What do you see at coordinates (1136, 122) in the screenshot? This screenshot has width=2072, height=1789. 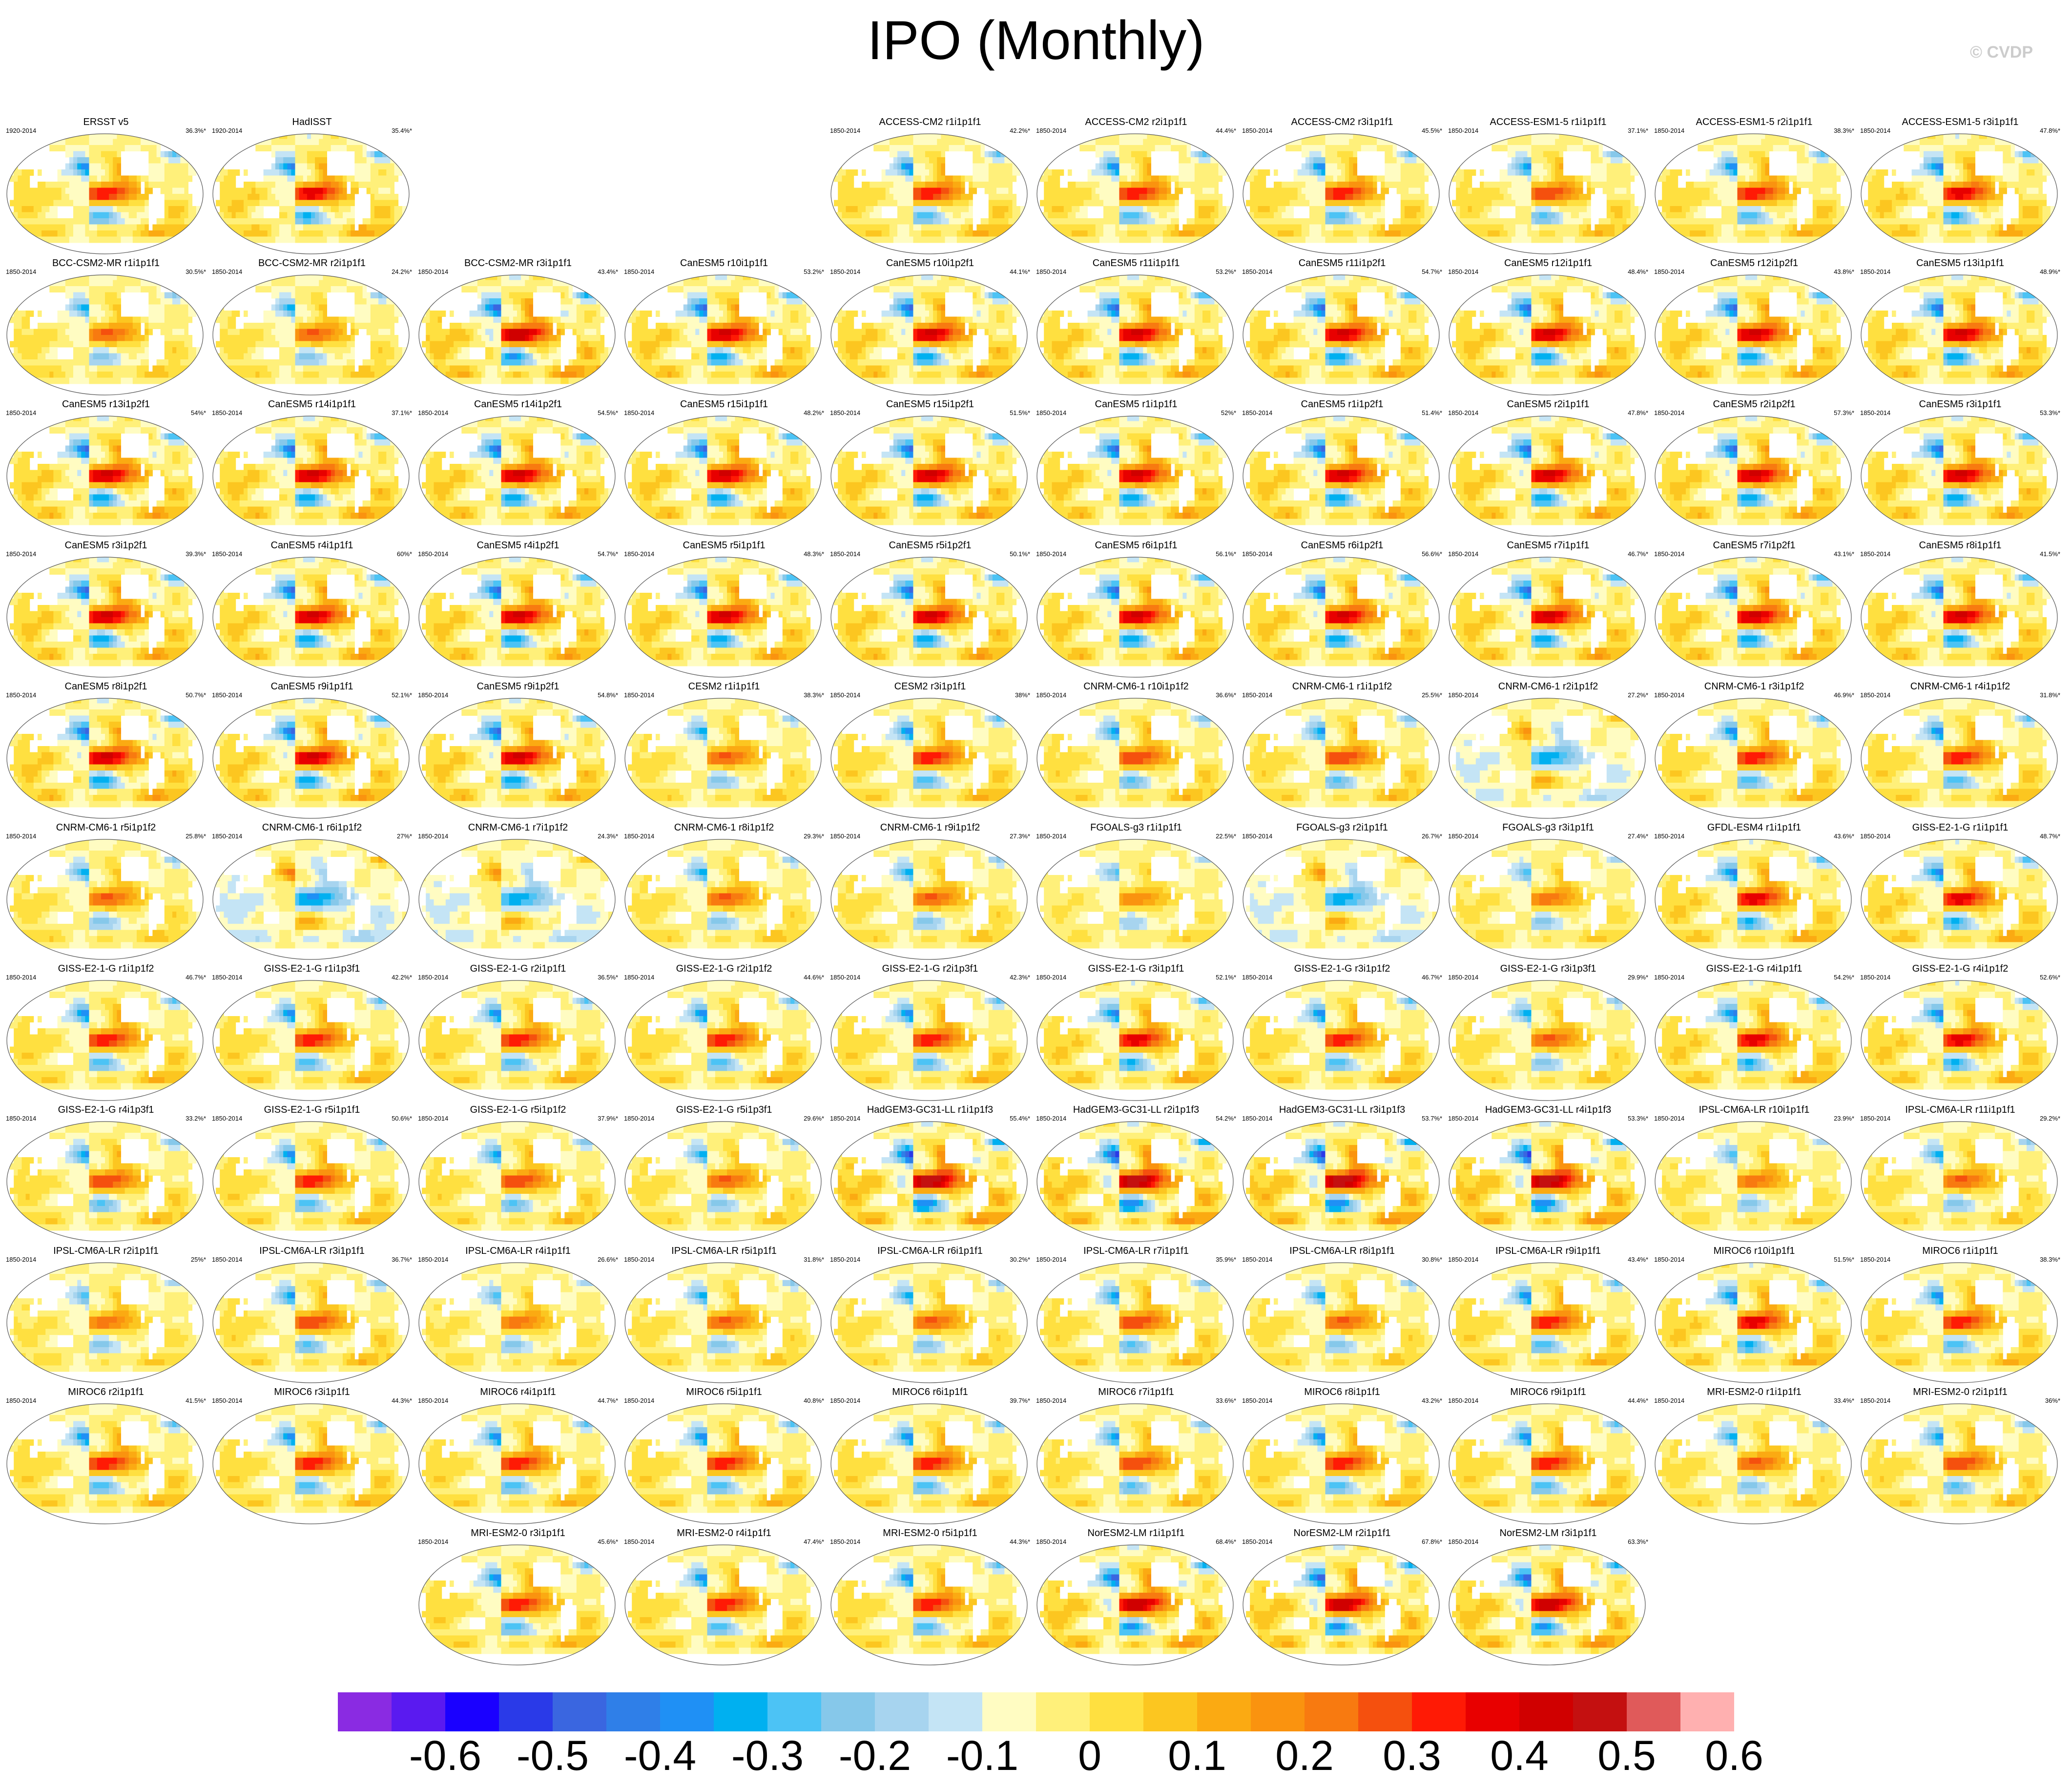 I see `panel-title: ACCESS-CM2 r2i1p1f1` at bounding box center [1136, 122].